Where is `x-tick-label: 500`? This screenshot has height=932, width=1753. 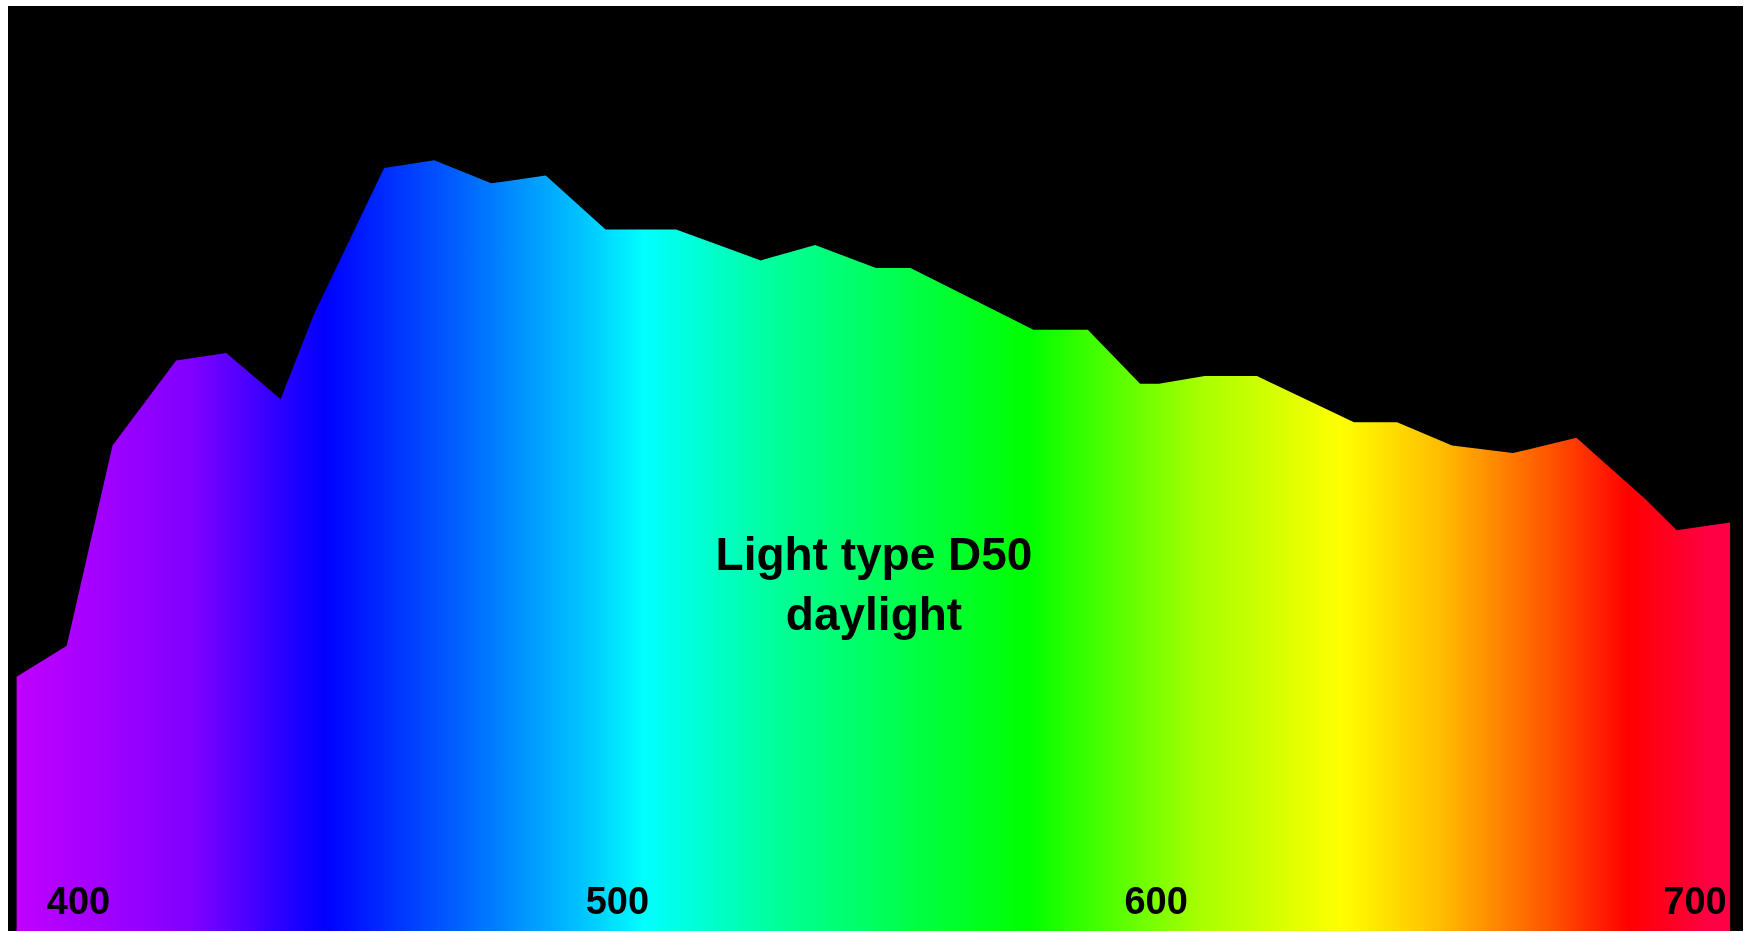 x-tick-label: 500 is located at coordinates (617, 900).